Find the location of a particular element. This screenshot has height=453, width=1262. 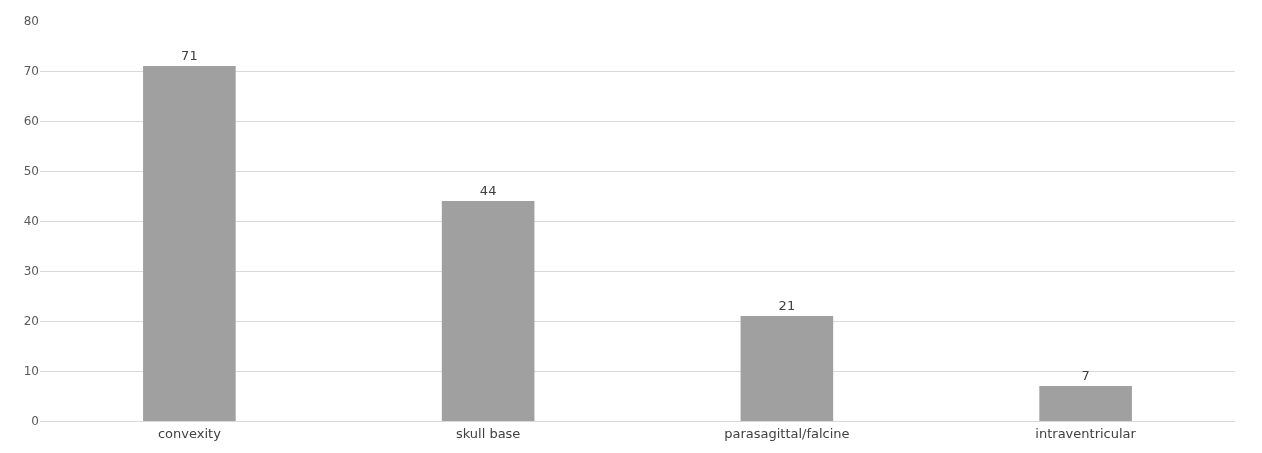

x-tick-label: convexity is located at coordinates (189, 433).